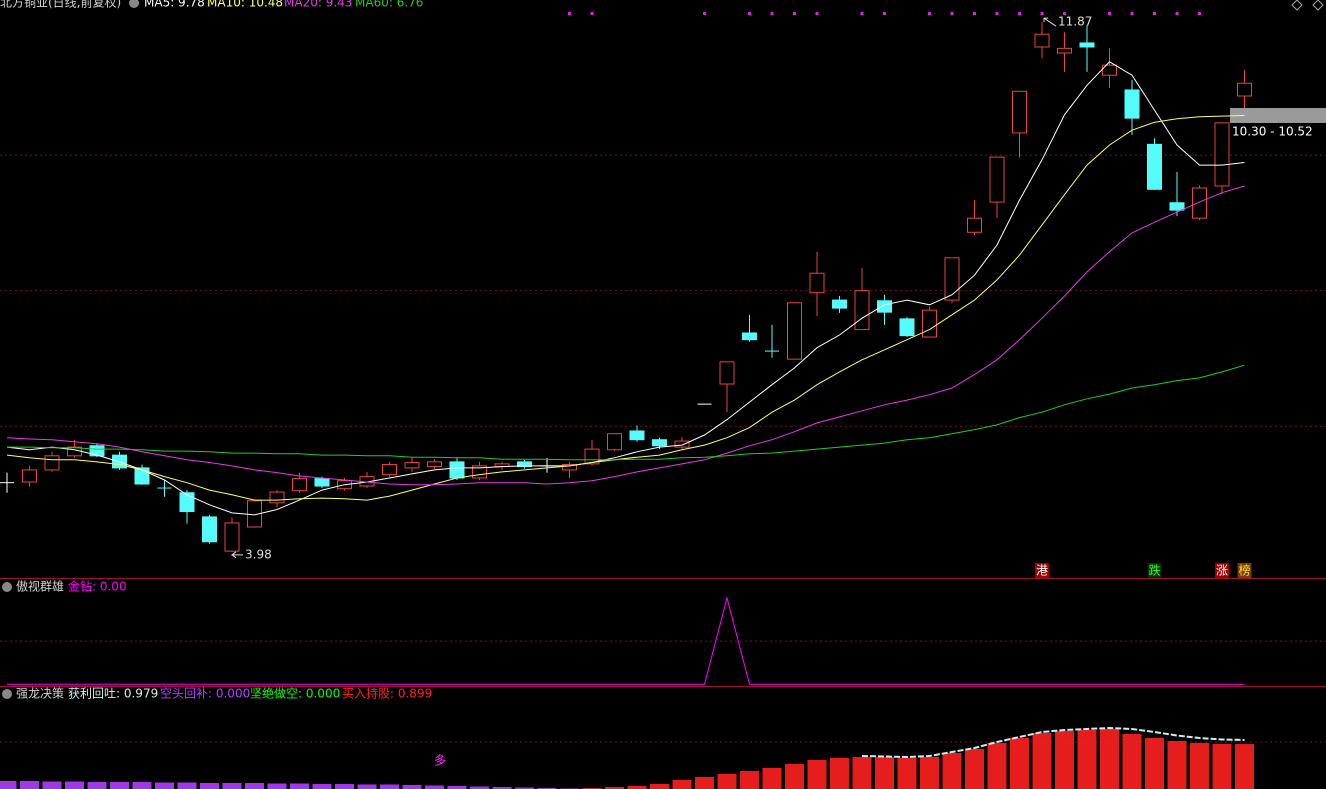  I want to click on signal-label: 多, so click(440, 761).